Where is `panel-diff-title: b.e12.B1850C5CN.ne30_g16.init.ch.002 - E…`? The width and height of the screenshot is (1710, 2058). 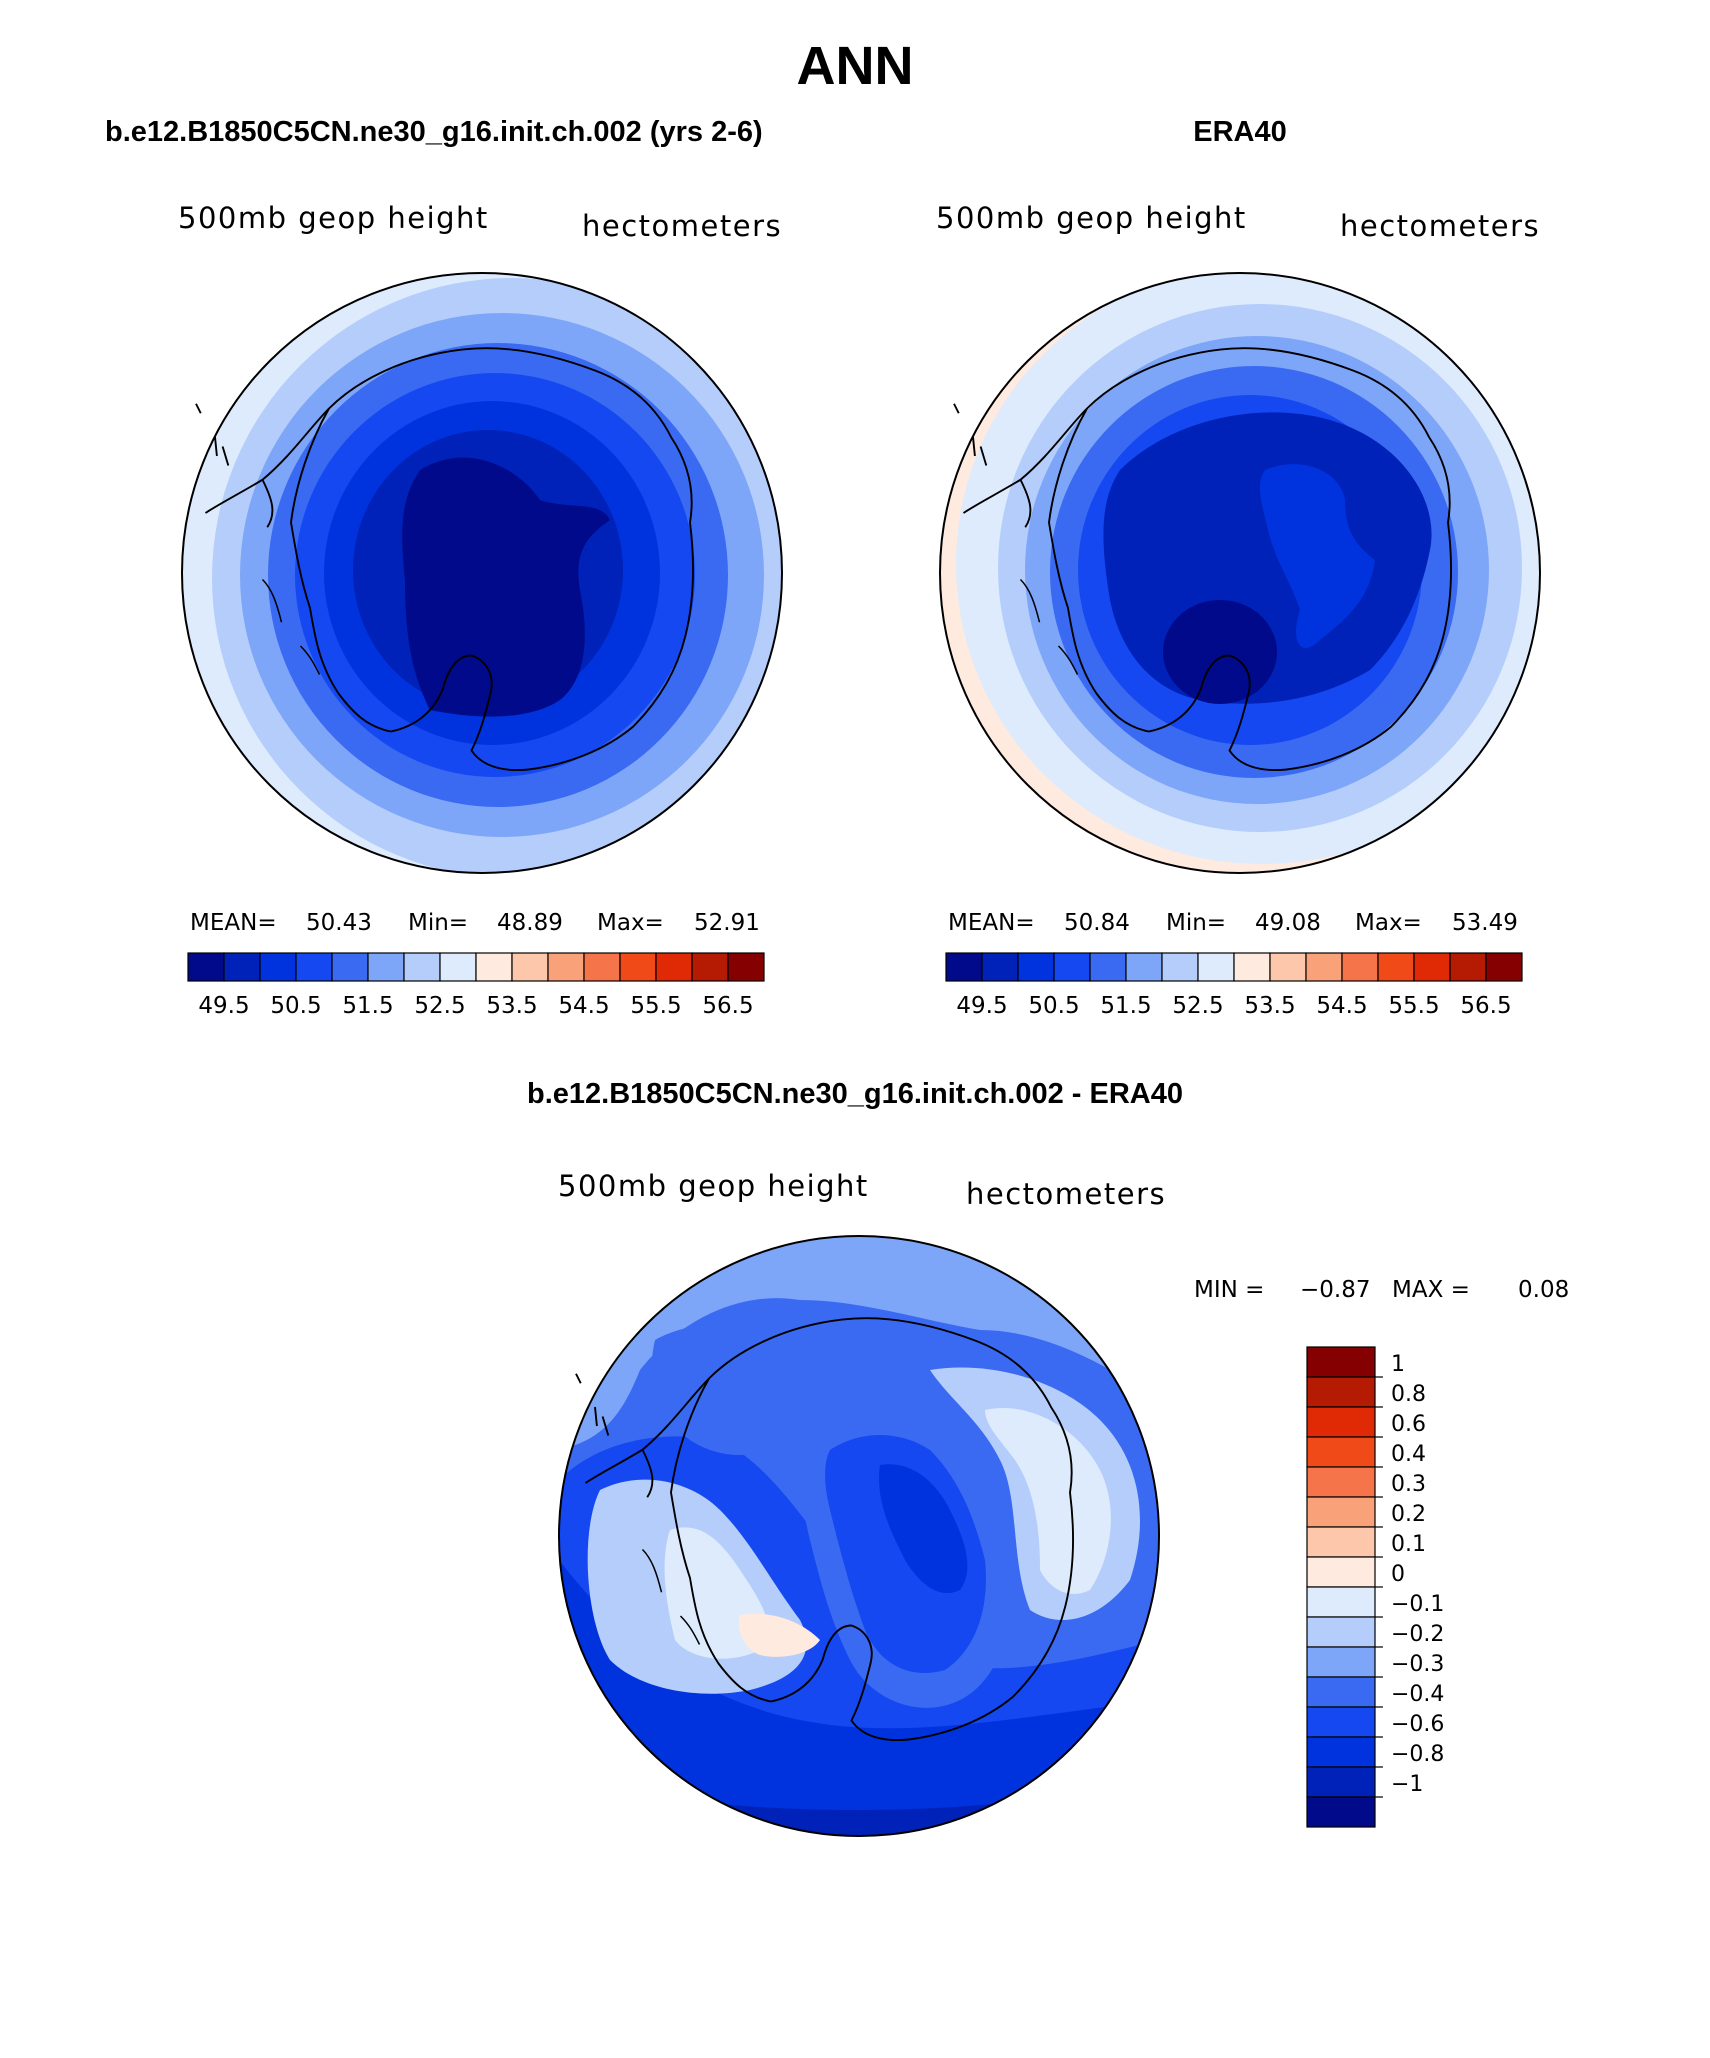 panel-diff-title: b.e12.B1850C5CN.ne30_g16.init.ch.002 - E… is located at coordinates (855, 1094).